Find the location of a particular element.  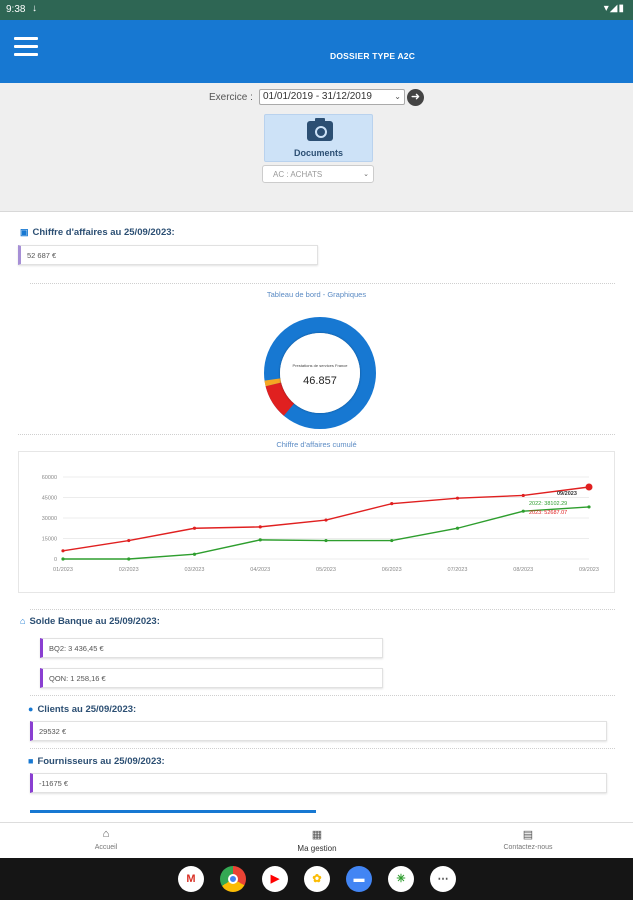

bank-account-row: BQ2: 3 436,45 € is located at coordinates (211, 648).